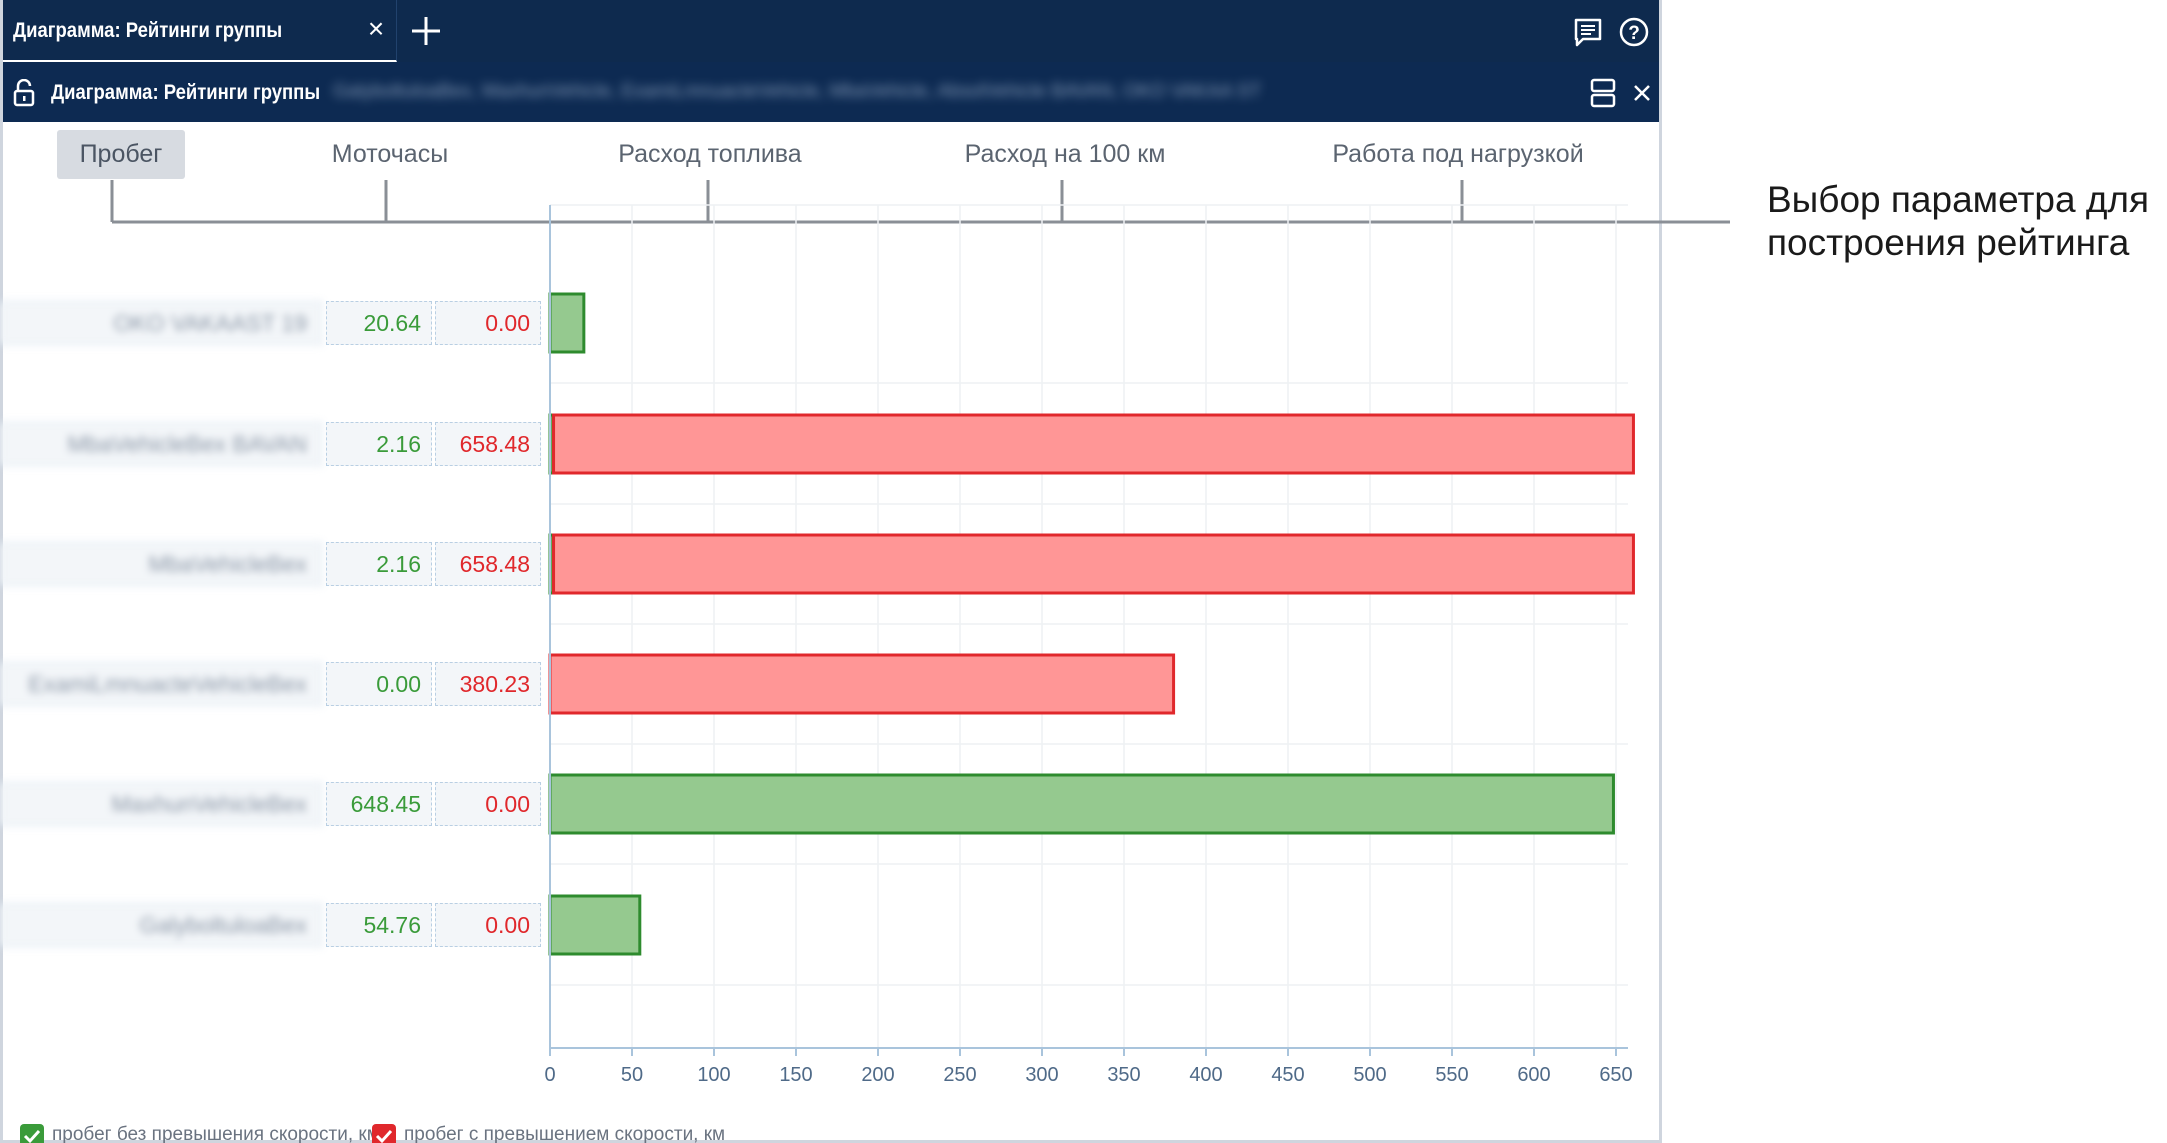  Describe the element at coordinates (1451, 1075) in the screenshot. I see `x-tick-label: 550` at that location.